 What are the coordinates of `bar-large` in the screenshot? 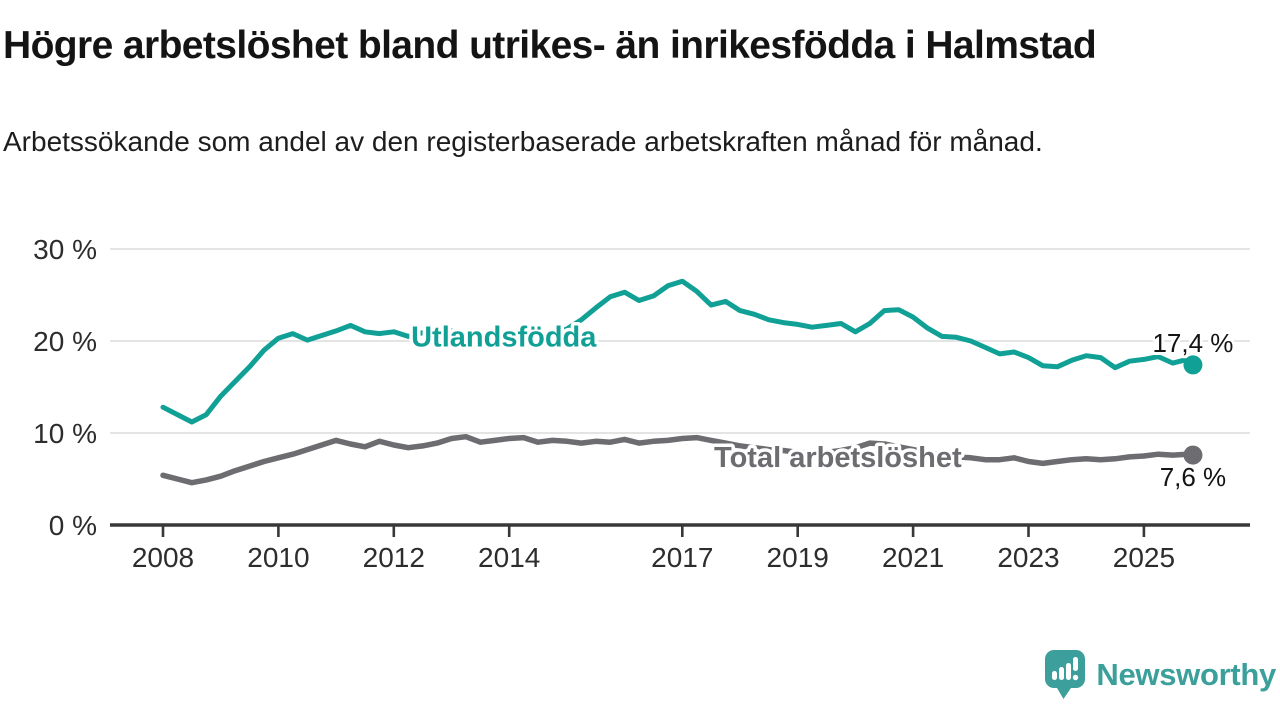 It's located at (1069, 671).